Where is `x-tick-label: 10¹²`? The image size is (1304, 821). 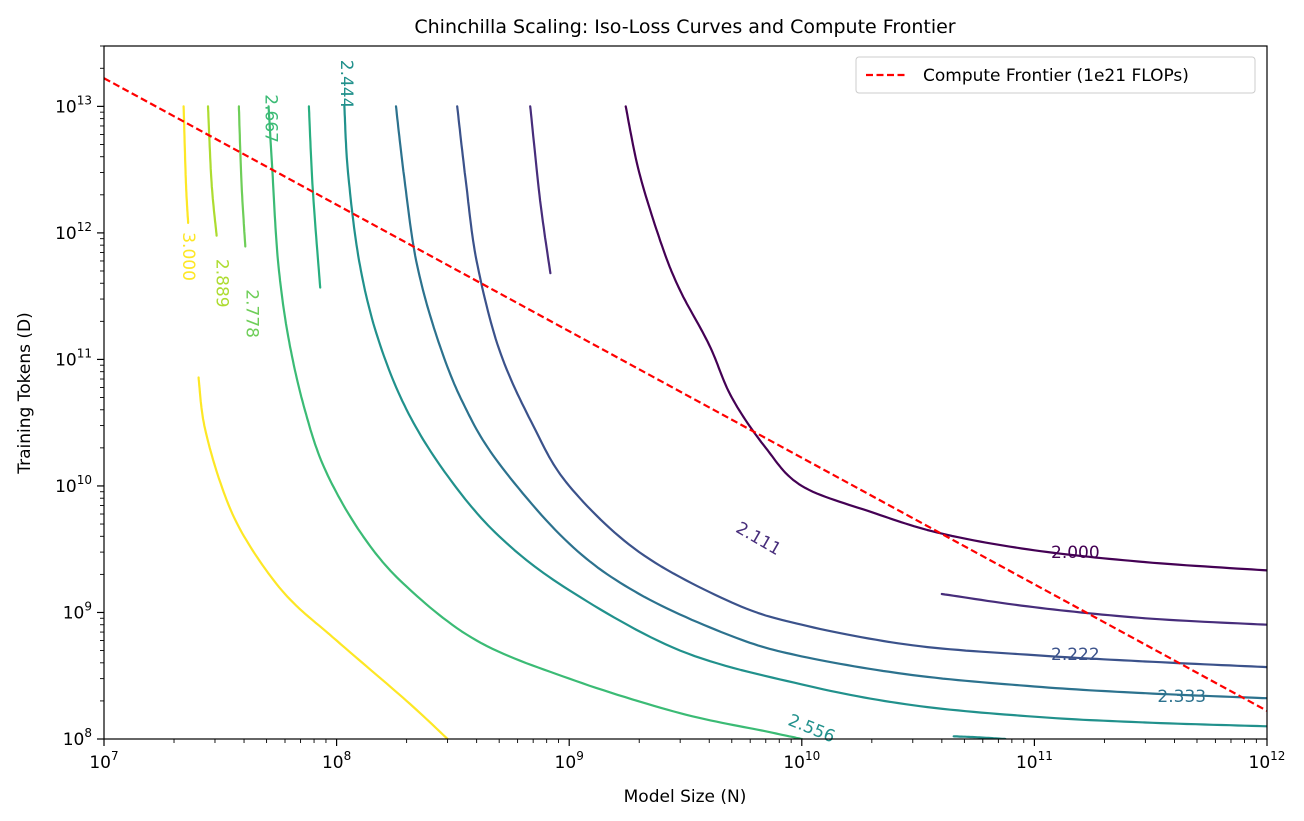 x-tick-label: 10¹² is located at coordinates (1267, 761).